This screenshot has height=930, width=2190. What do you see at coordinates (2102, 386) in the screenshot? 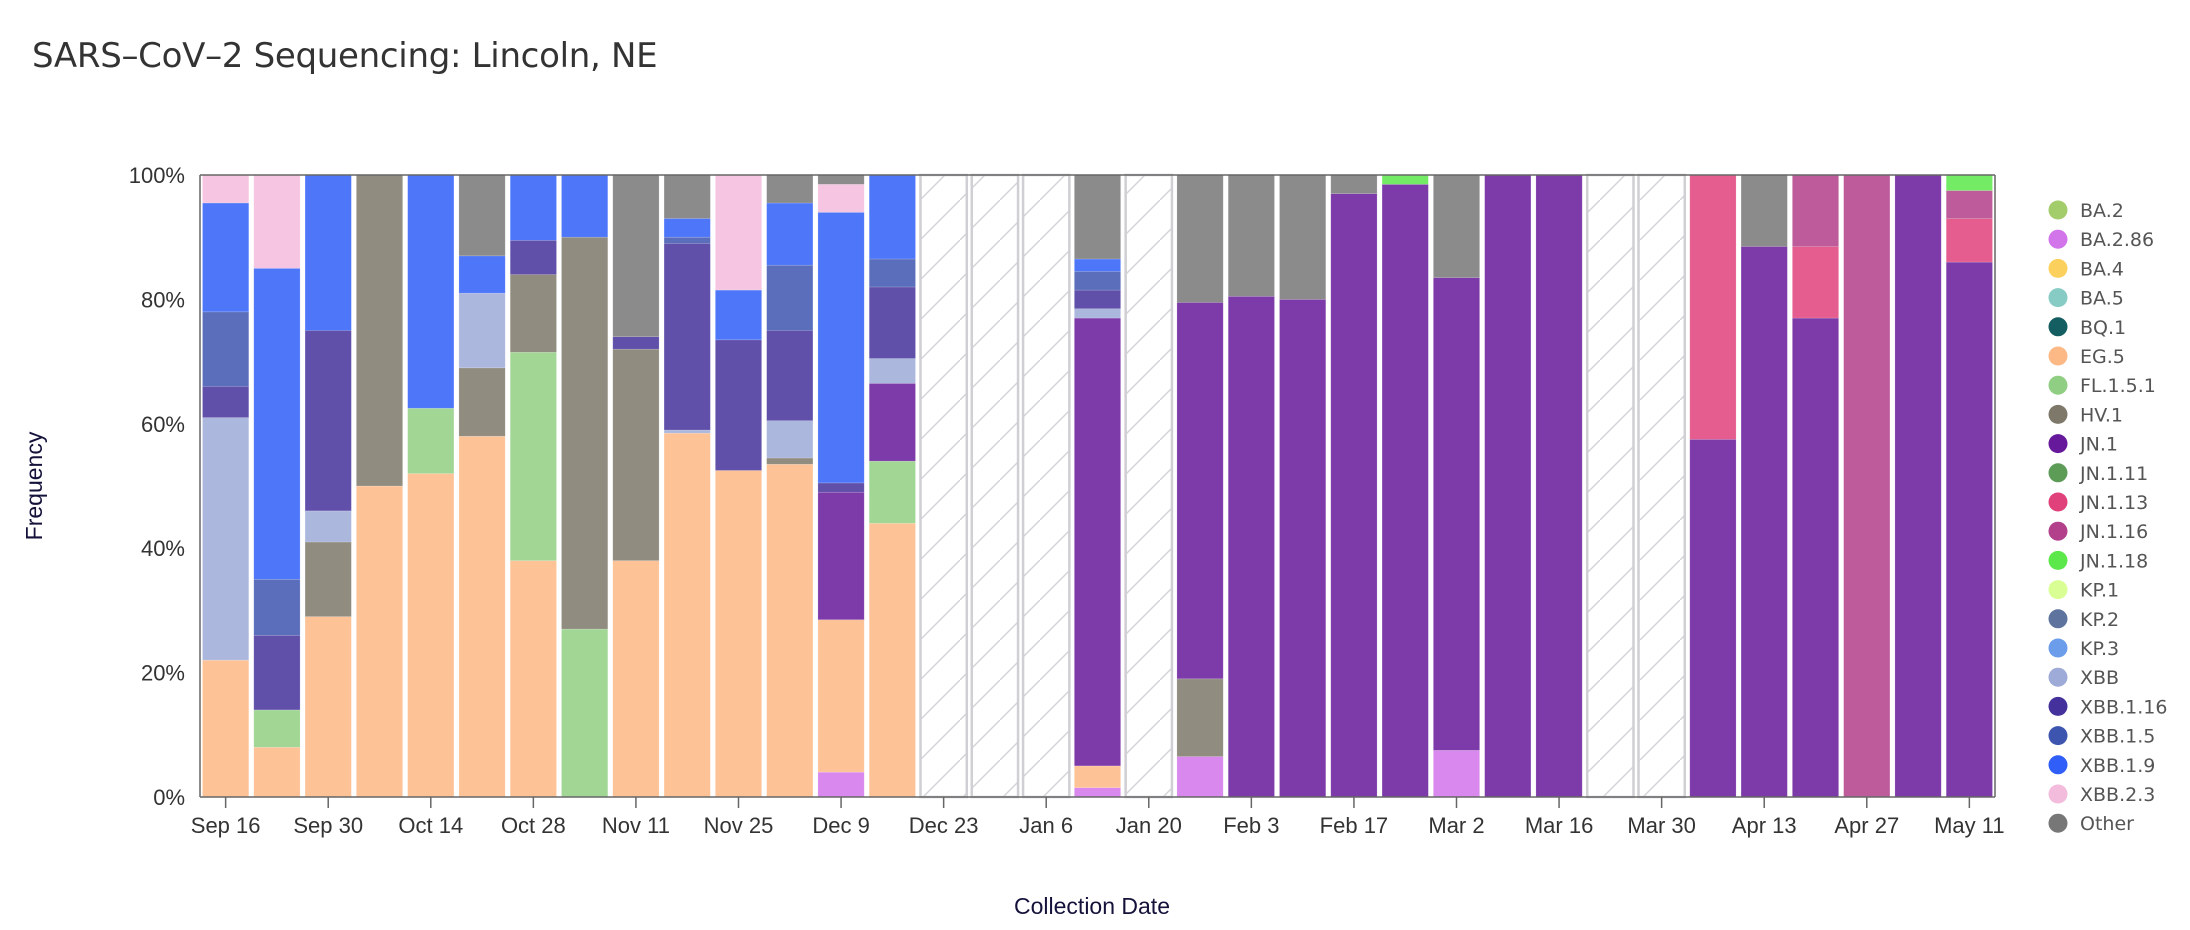
I see `legend-item-fl-1-5-1: FL.1.5.1` at bounding box center [2102, 386].